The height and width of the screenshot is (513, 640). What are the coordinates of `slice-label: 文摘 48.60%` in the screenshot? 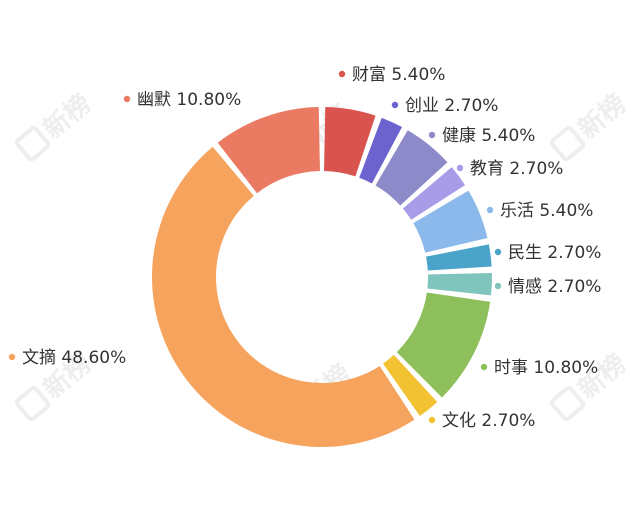 It's located at (74, 358).